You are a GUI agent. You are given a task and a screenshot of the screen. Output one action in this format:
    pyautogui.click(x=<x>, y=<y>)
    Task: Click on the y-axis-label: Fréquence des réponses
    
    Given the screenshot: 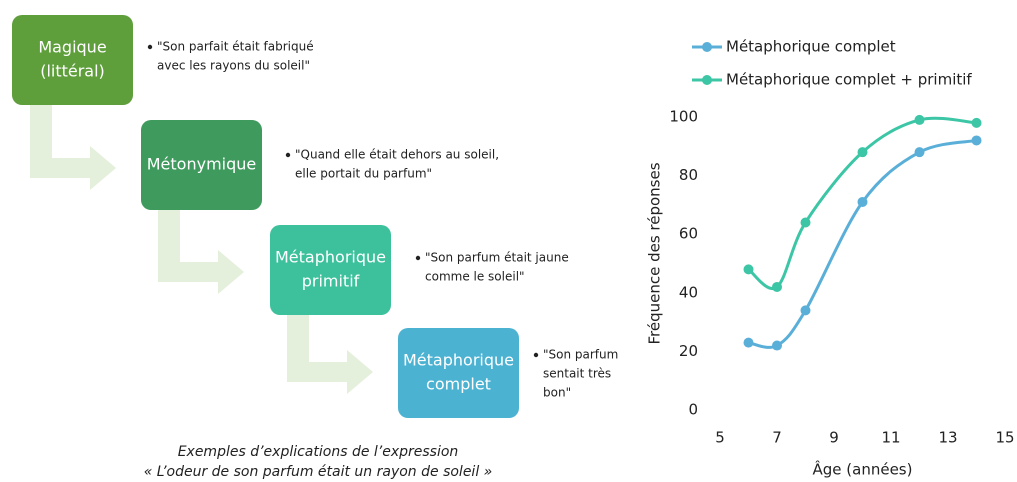 What is the action you would take?
    pyautogui.click(x=655, y=253)
    